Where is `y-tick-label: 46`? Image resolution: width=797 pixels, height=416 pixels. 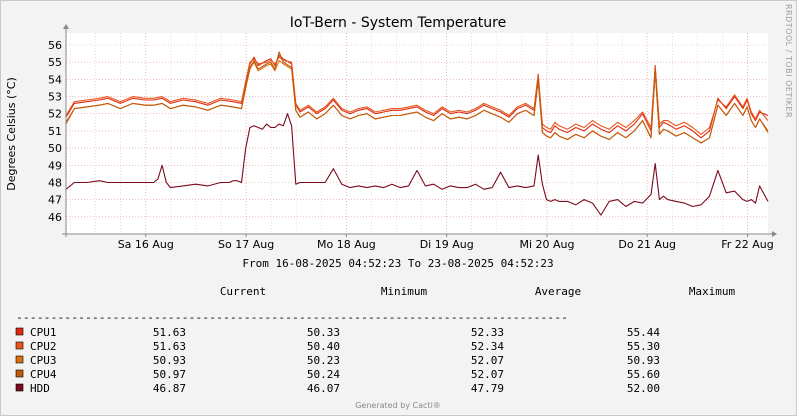 y-tick-label: 46 is located at coordinates (55, 217).